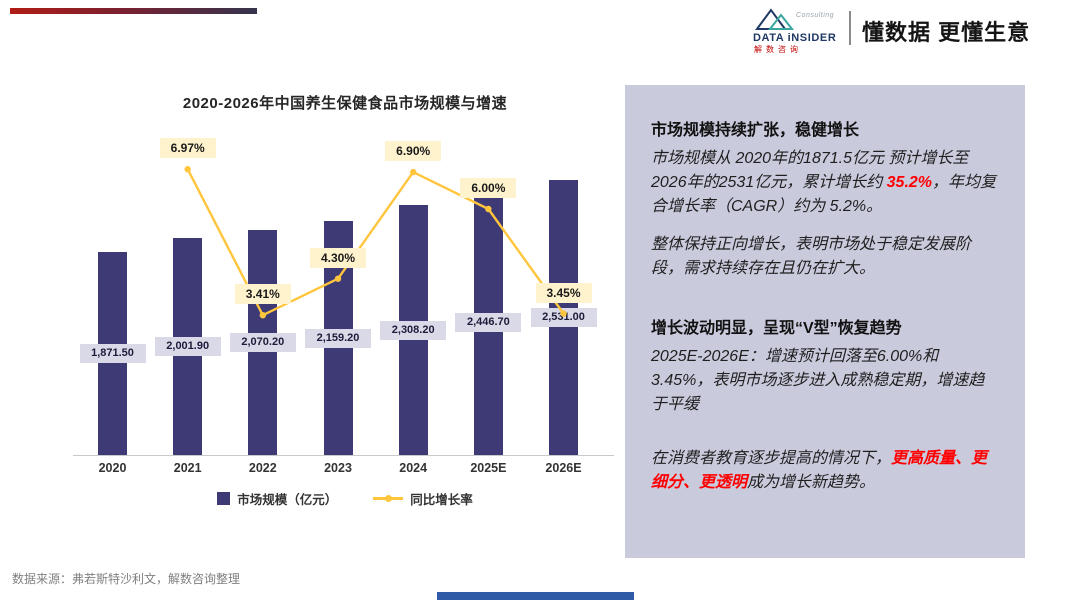 The height and width of the screenshot is (600, 1067). I want to click on bar-value-label-2020: 1,871.50, so click(112, 353).